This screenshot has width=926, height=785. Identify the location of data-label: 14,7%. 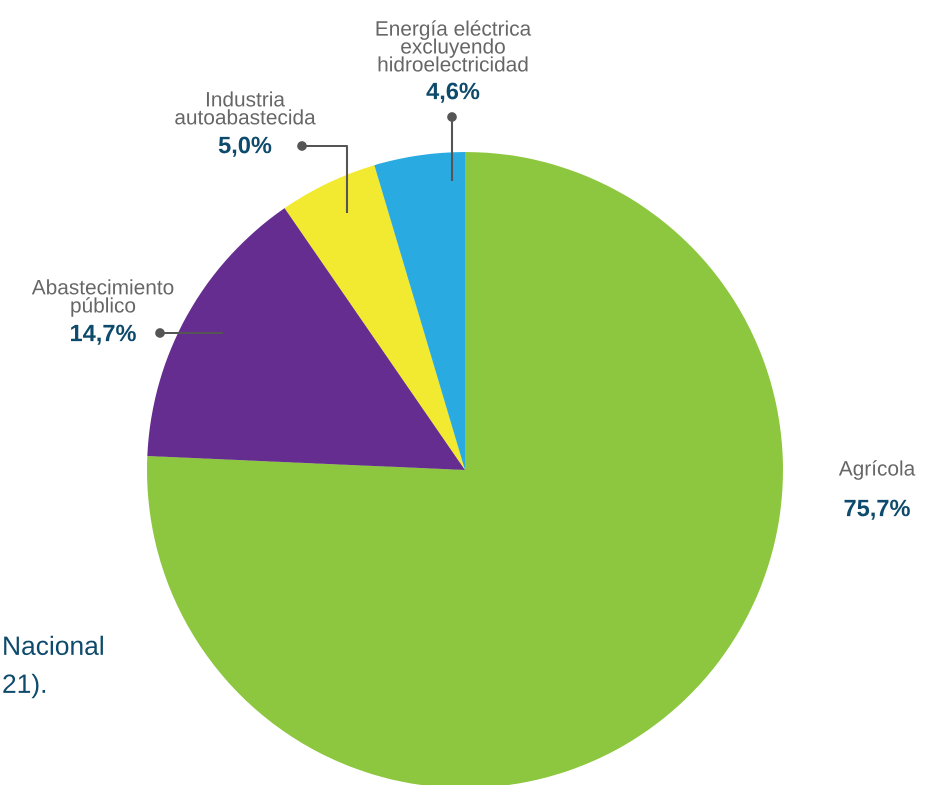
(103, 334).